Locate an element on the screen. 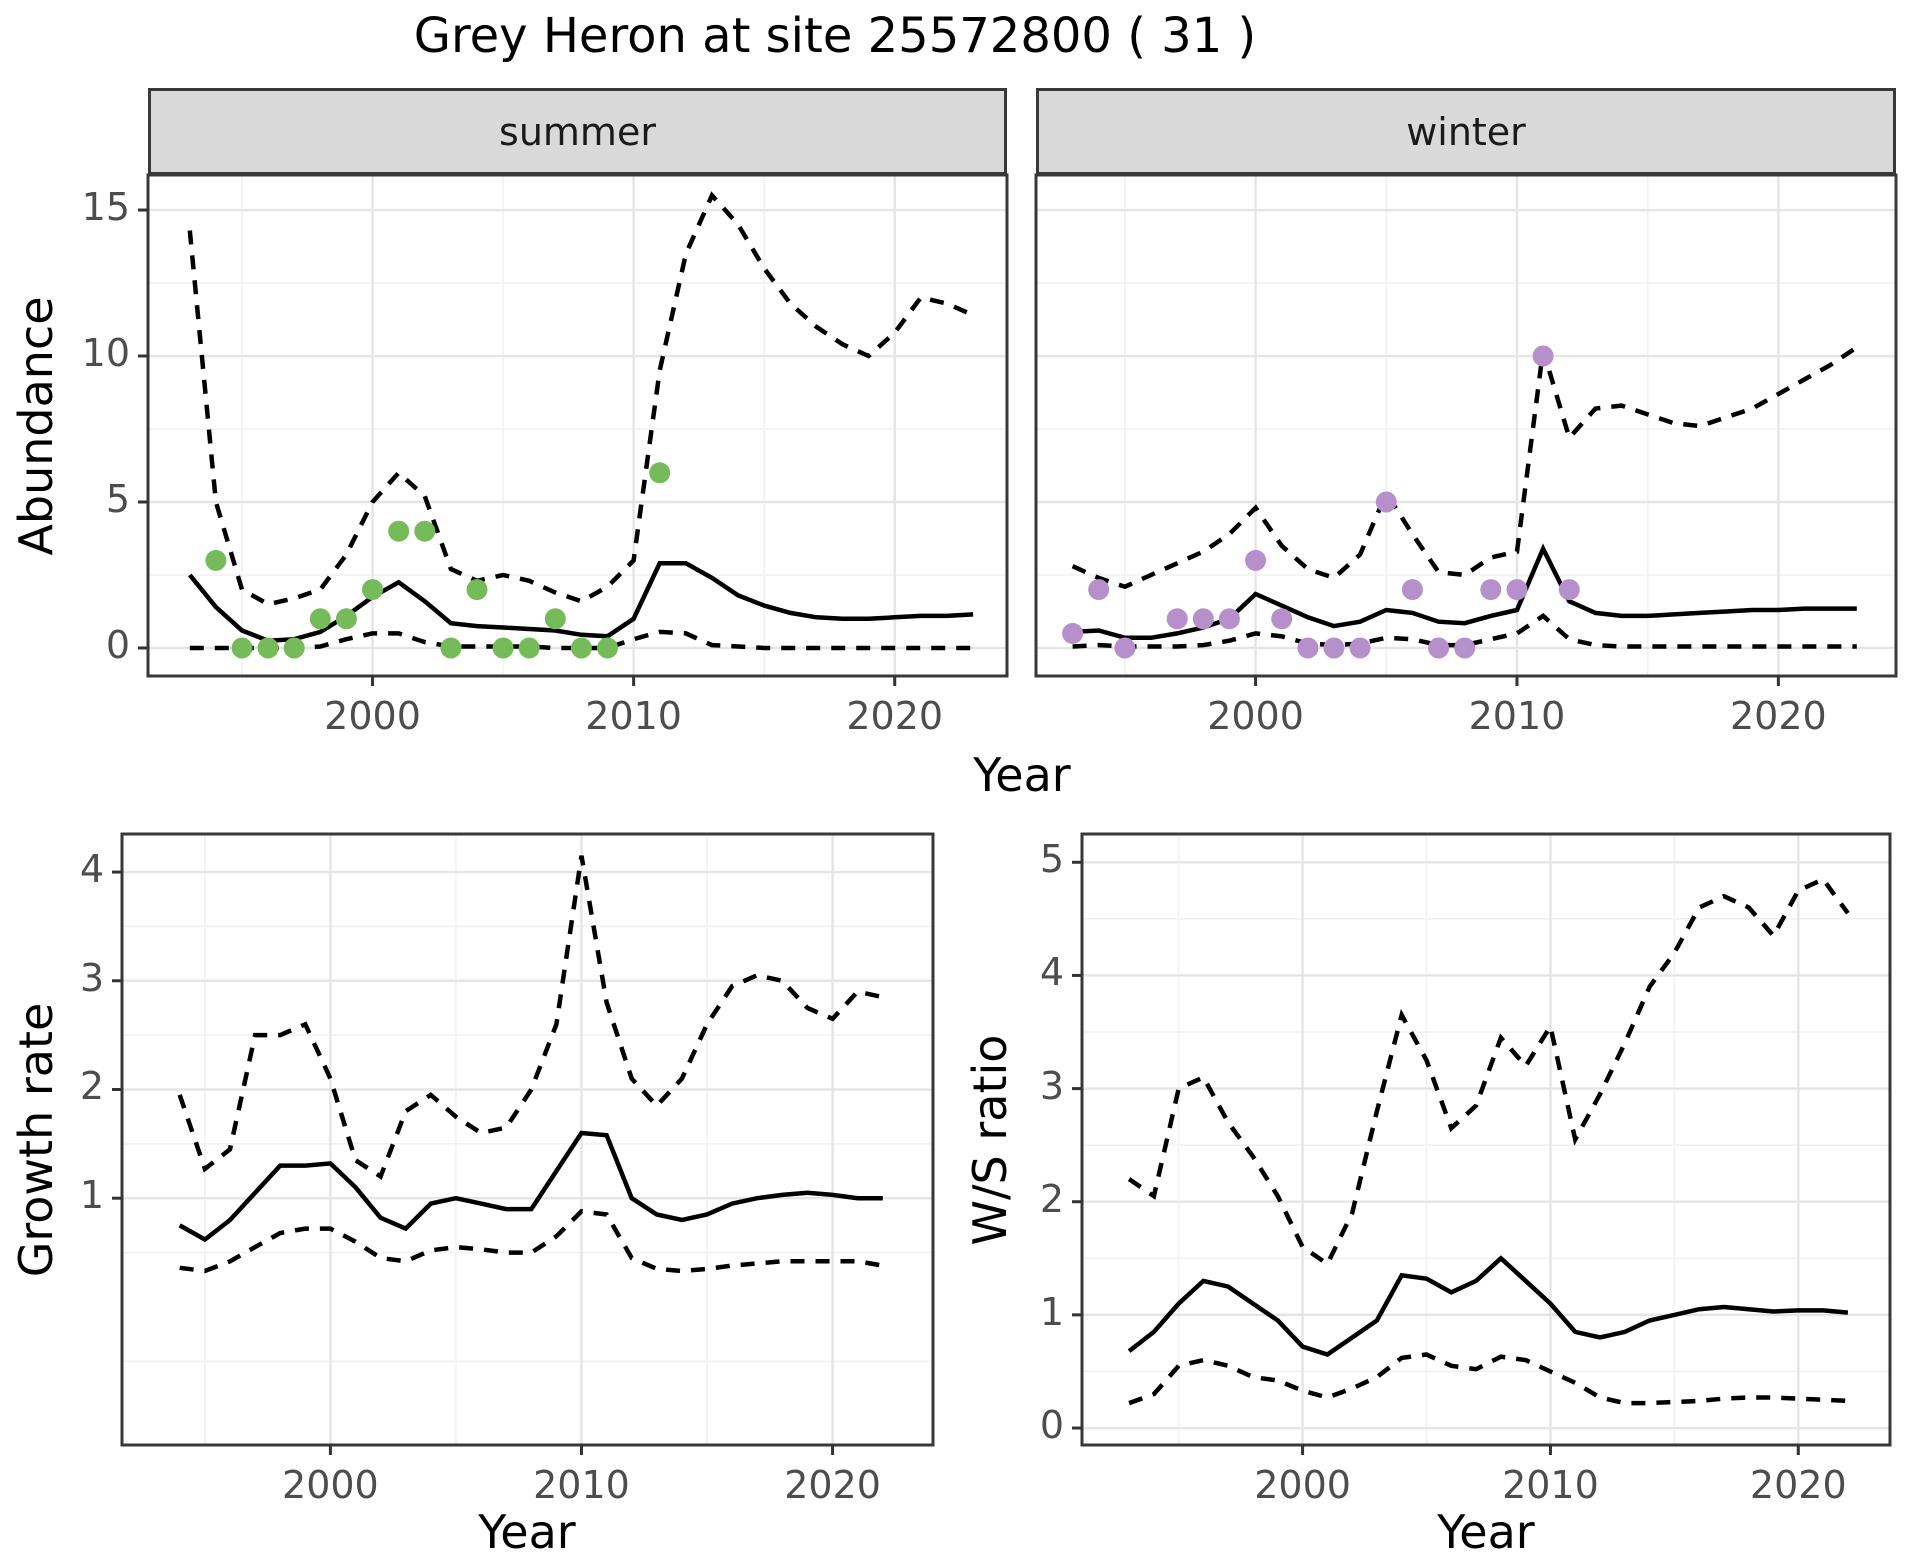 This screenshot has width=1920, height=1560. x-axis-title-year-ws: Year is located at coordinates (1486, 1532).